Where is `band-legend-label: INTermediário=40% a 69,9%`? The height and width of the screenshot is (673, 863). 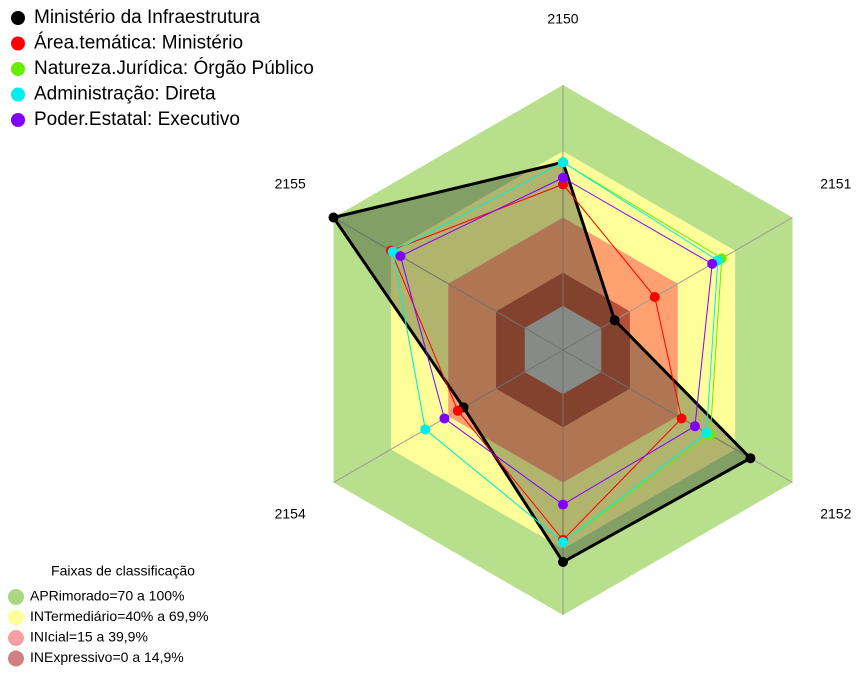 band-legend-label: INTermediário=40% a 69,9% is located at coordinates (119, 616).